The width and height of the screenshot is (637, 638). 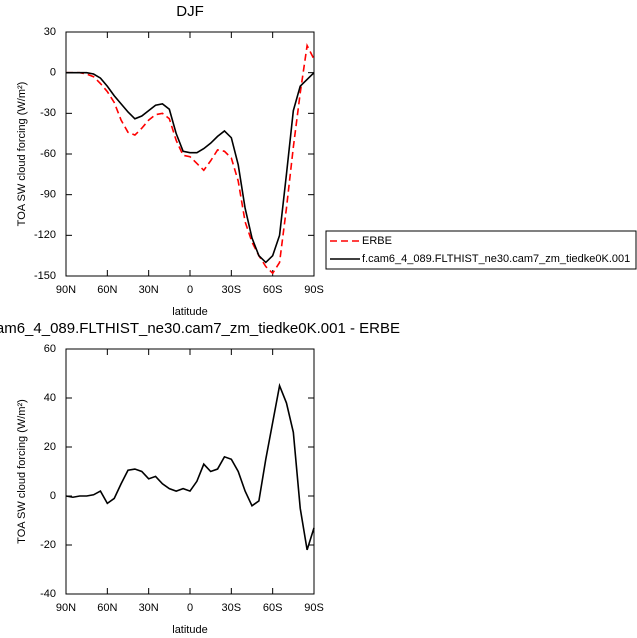 What do you see at coordinates (48, 594) in the screenshot?
I see `y-tick-label: -40` at bounding box center [48, 594].